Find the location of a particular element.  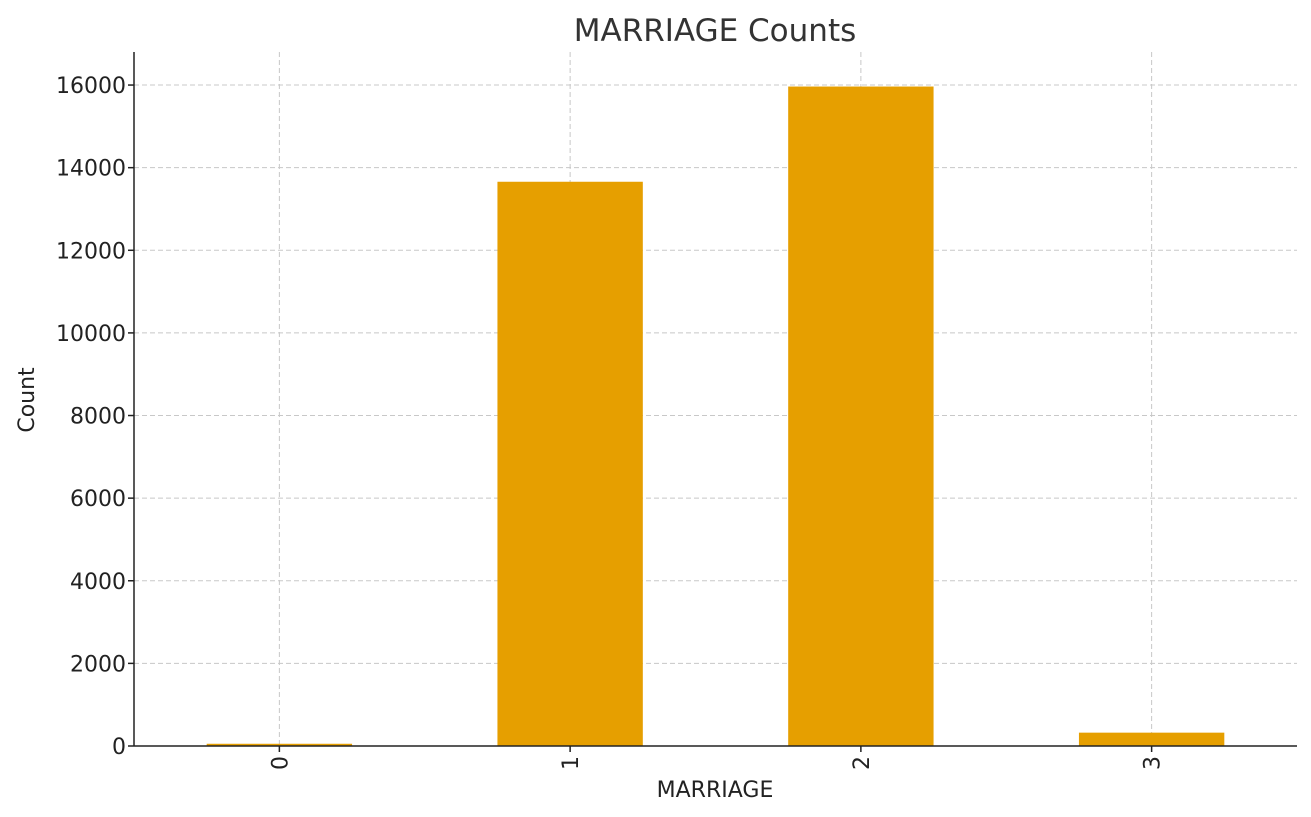

x-tick-label: 2 is located at coordinates (862, 763).